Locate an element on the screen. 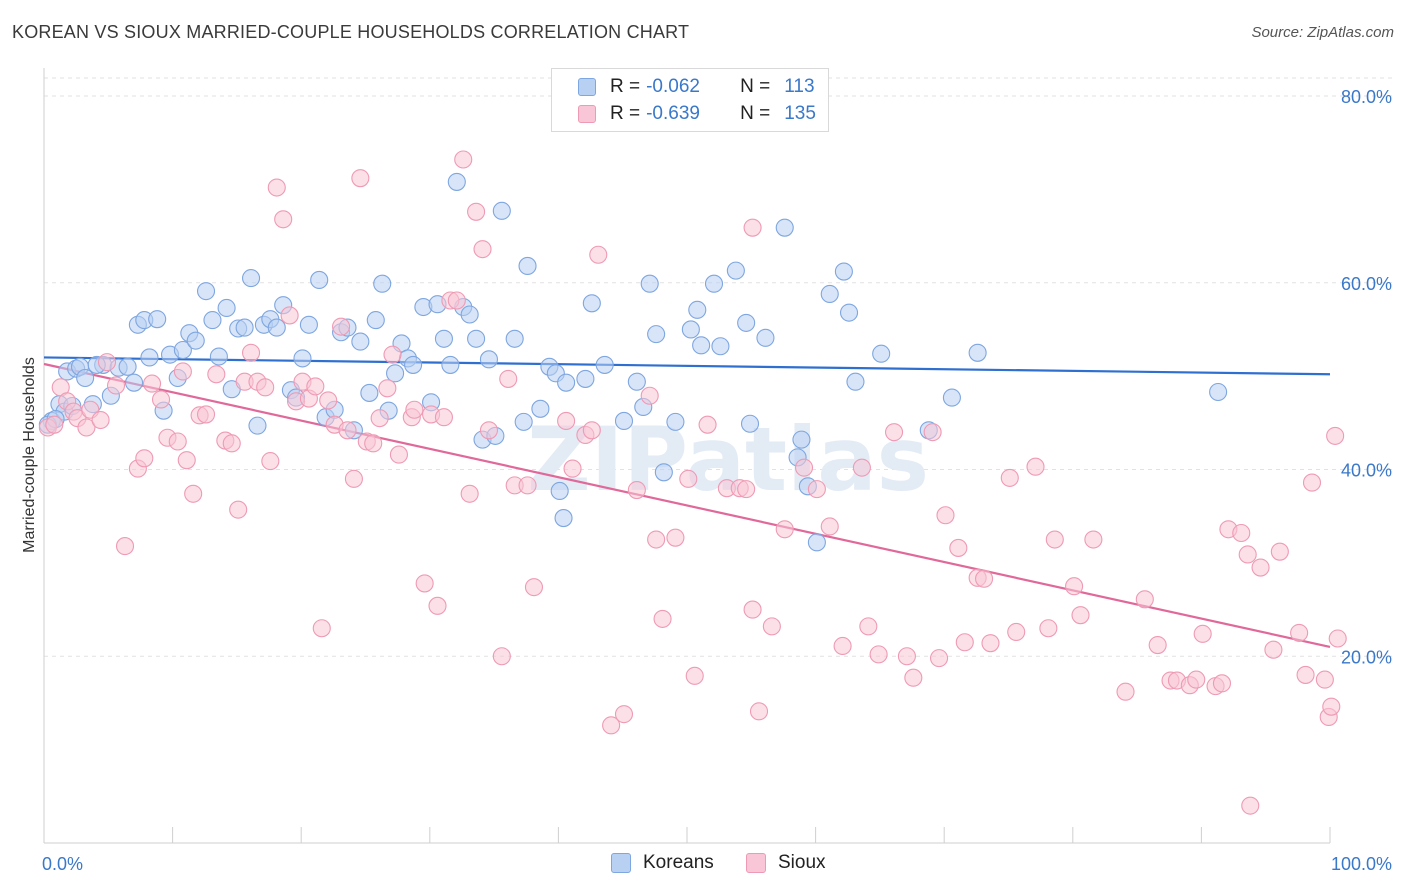 This screenshot has height=892, width=1406. legend-item-sioux: Sioux is located at coordinates (786, 863).